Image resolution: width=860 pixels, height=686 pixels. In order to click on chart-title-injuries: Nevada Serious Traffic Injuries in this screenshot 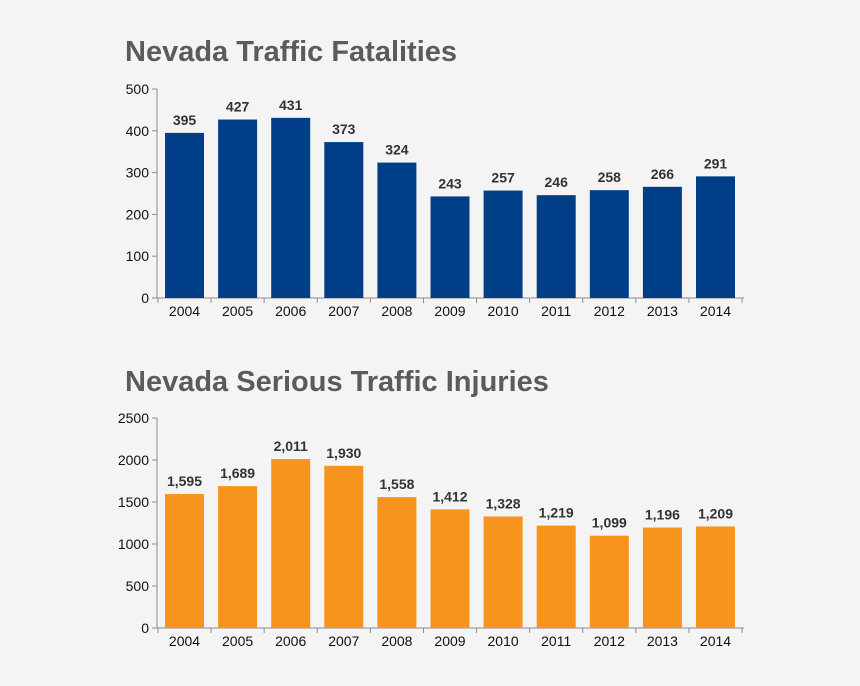, I will do `click(337, 382)`.